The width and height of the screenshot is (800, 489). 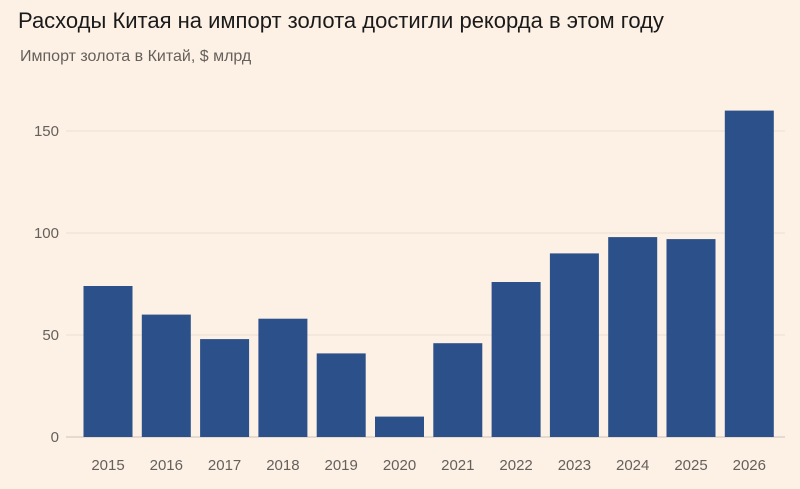 I want to click on y-tick-label: 100, so click(x=46, y=233).